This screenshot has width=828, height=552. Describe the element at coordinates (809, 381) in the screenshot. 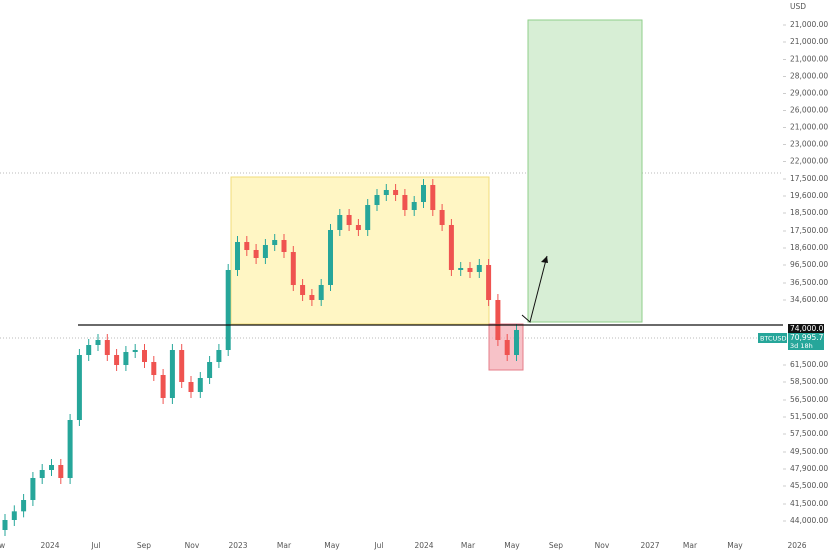

I see `y-tick-label: 58,500.00` at that location.